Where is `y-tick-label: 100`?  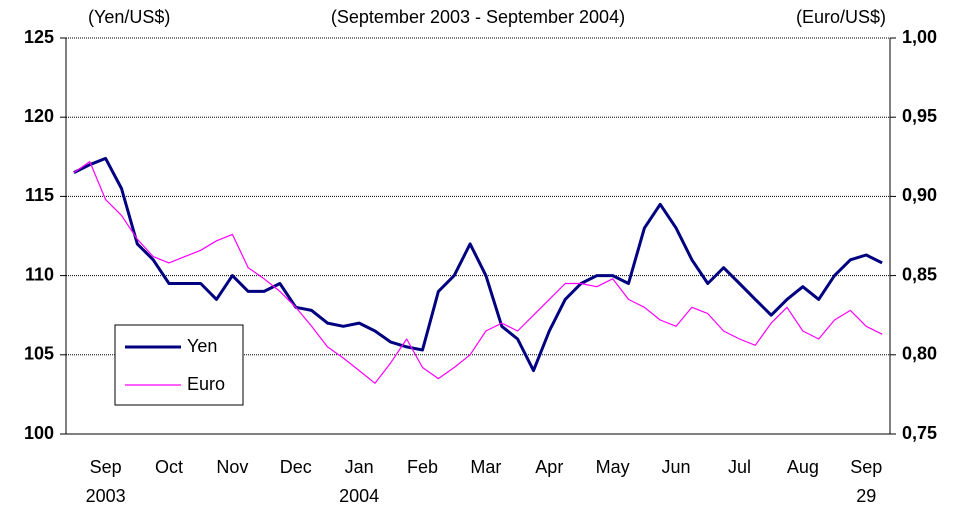
y-tick-label: 100 is located at coordinates (39, 433).